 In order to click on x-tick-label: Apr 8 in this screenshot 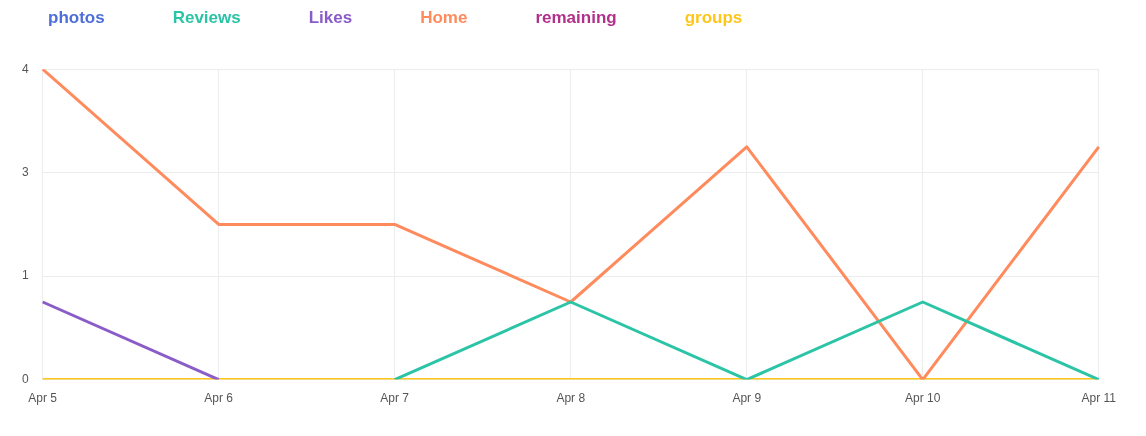, I will do `click(571, 398)`.